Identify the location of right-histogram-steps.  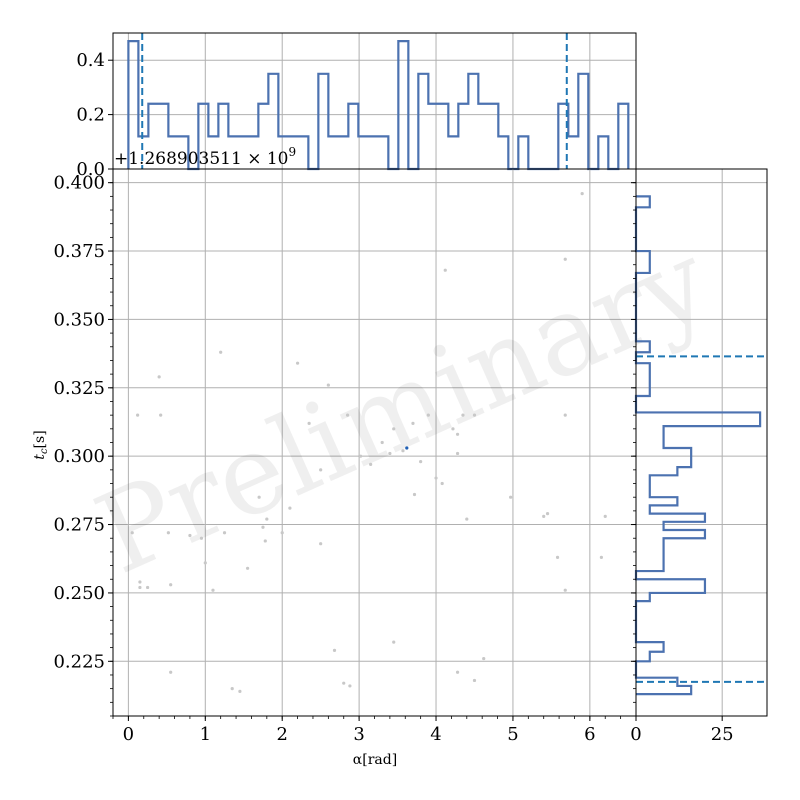
(698, 445).